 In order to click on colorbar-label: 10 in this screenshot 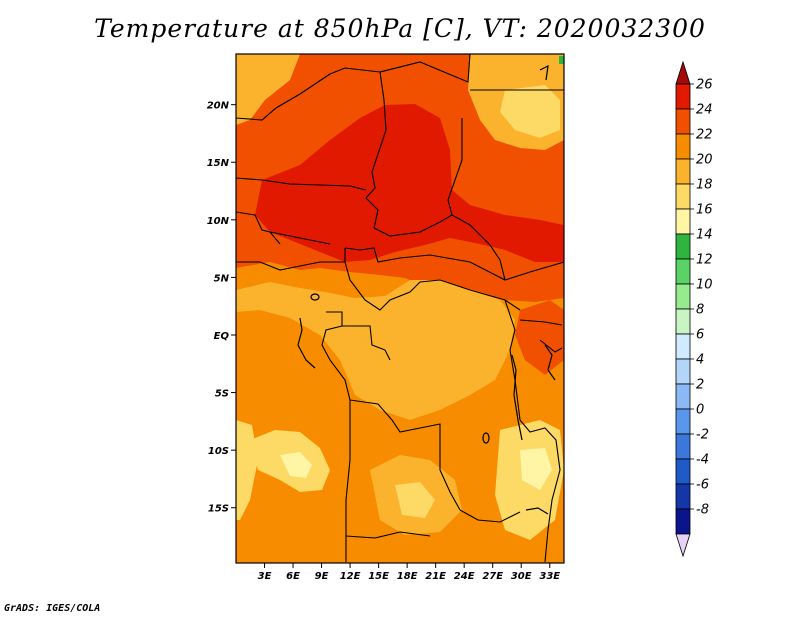, I will do `click(704, 285)`.